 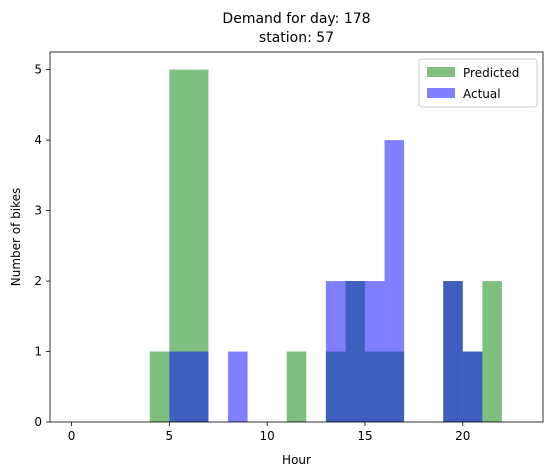 I want to click on legend-swatch-predicted, so click(x=441, y=72).